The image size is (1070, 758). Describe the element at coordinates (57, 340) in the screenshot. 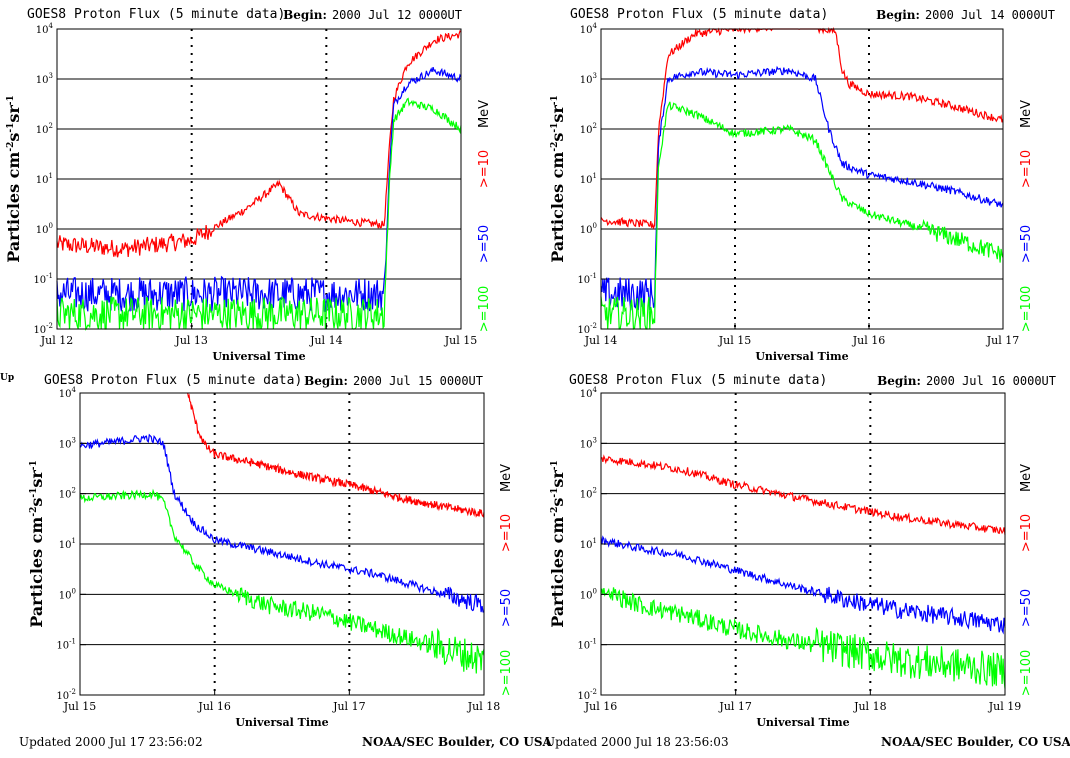

I see `x-tick-label: Jul 12` at that location.